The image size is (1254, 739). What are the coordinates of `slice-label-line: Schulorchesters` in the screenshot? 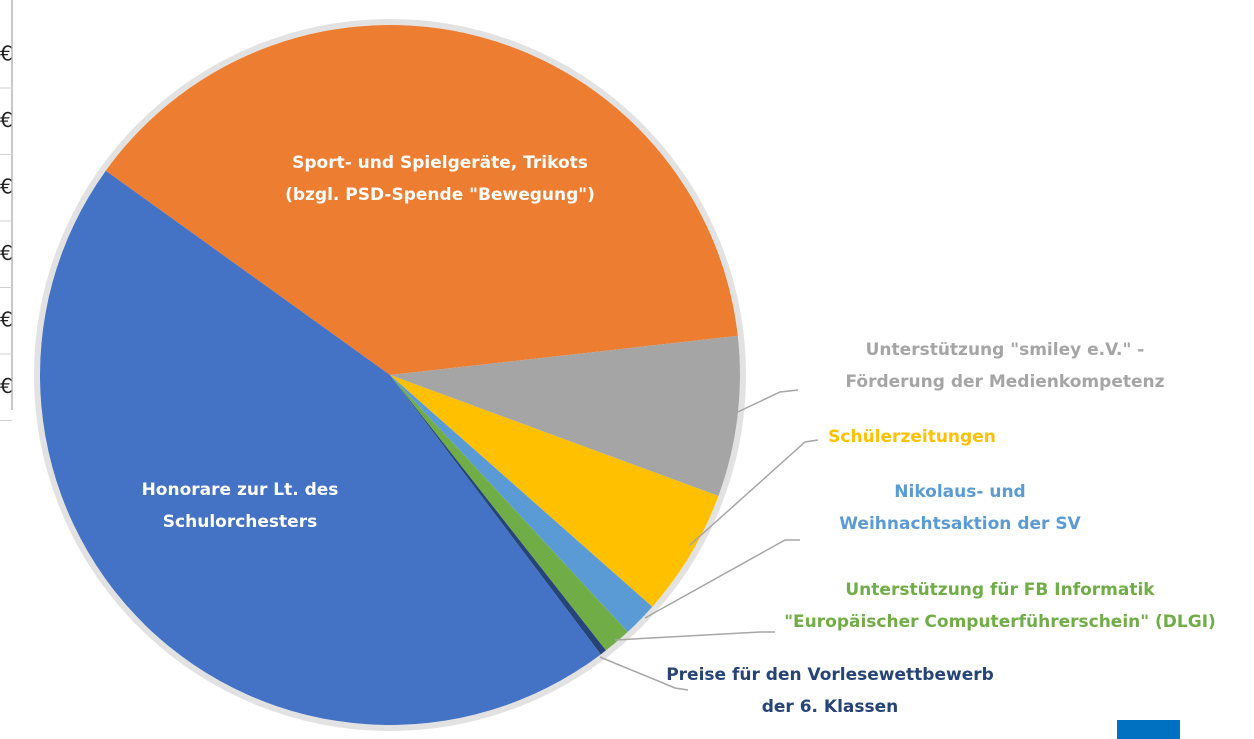 It's located at (240, 522).